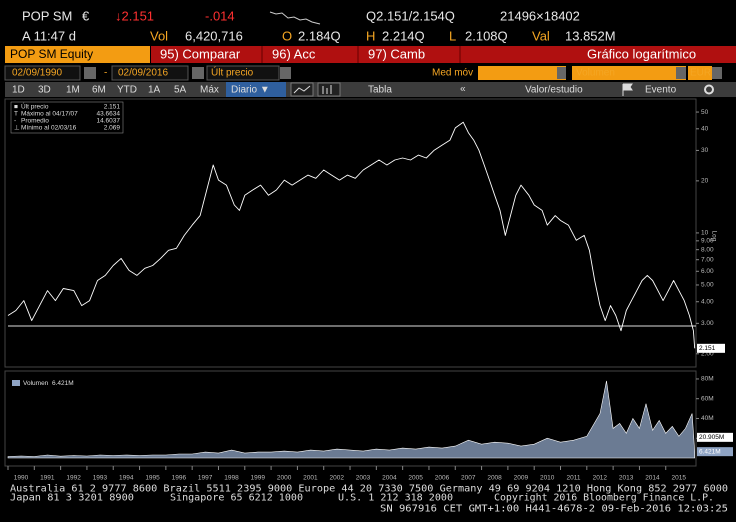 Image resolution: width=736 pixels, height=522 pixels. I want to click on x-tick-label: 2013, so click(626, 478).